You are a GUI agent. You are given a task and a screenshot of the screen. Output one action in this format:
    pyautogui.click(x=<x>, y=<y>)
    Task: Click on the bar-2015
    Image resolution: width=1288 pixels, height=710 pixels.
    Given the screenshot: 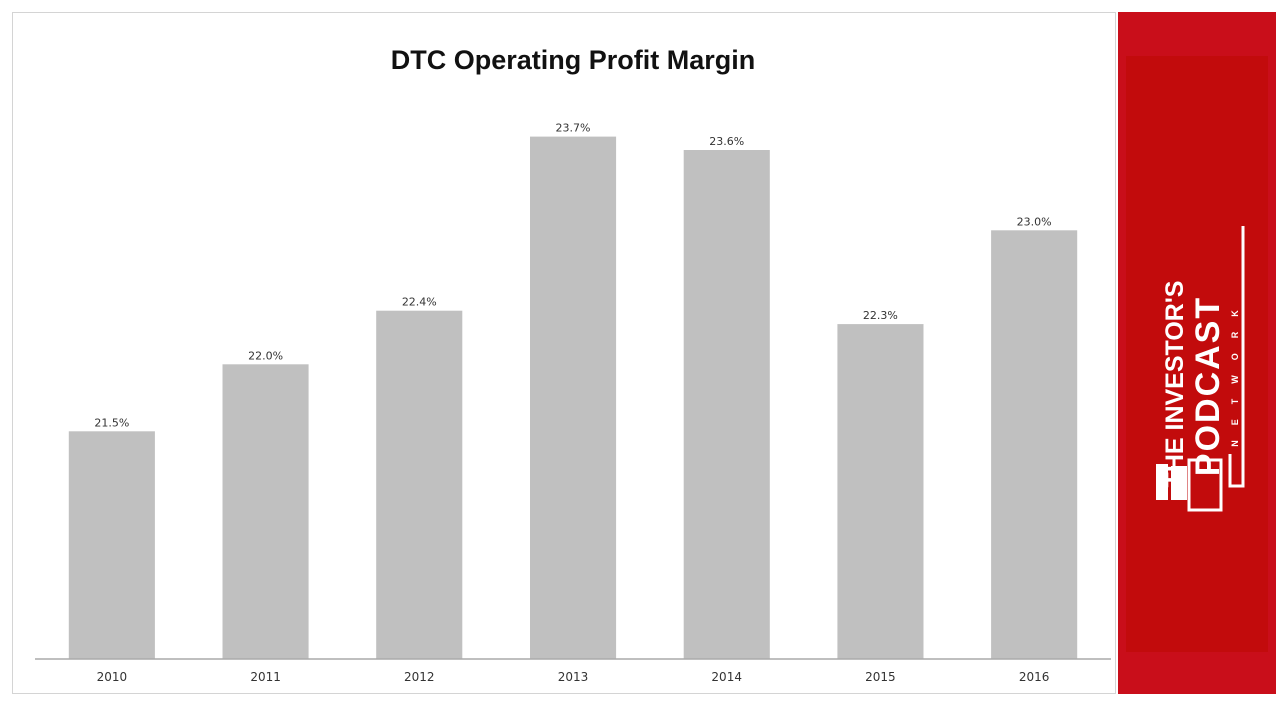 What is the action you would take?
    pyautogui.click(x=880, y=491)
    